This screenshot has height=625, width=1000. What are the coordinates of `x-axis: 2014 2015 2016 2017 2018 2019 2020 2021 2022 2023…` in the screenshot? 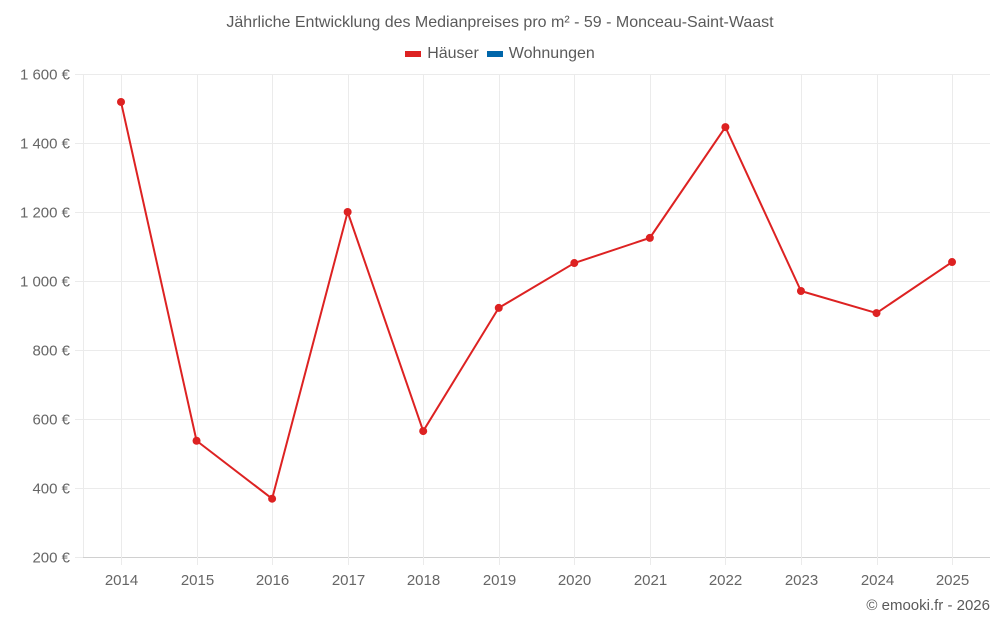 It's located at (537, 580).